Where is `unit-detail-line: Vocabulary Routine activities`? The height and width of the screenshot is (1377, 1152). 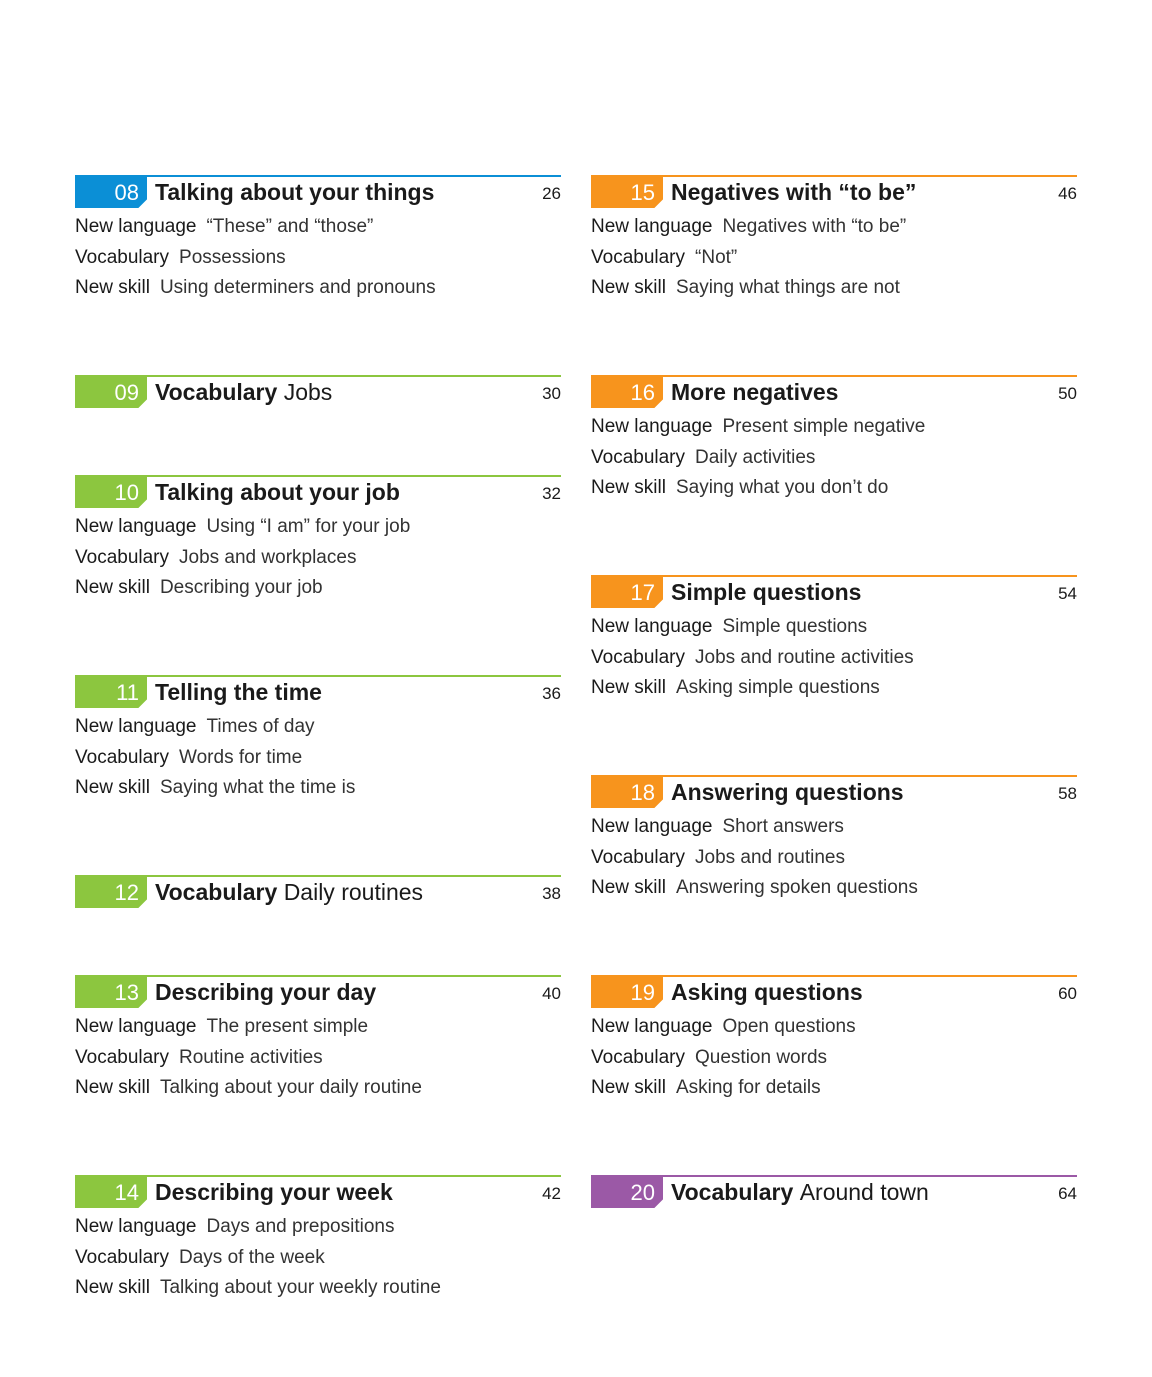 unit-detail-line: Vocabulary Routine activities is located at coordinates (318, 1058).